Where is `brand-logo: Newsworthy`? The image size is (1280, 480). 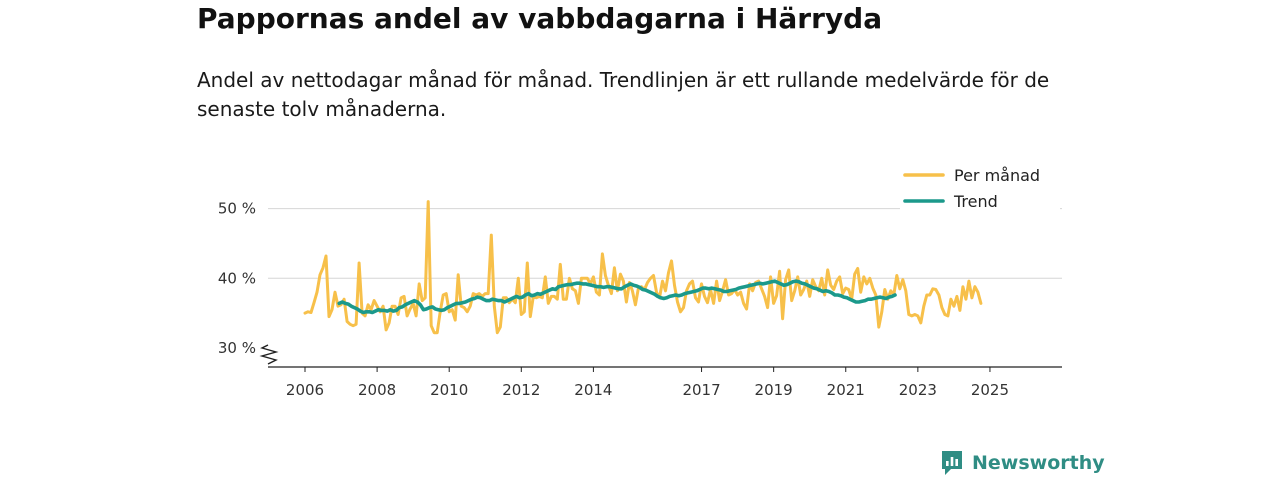
brand-logo: Newsworthy is located at coordinates (1022, 463).